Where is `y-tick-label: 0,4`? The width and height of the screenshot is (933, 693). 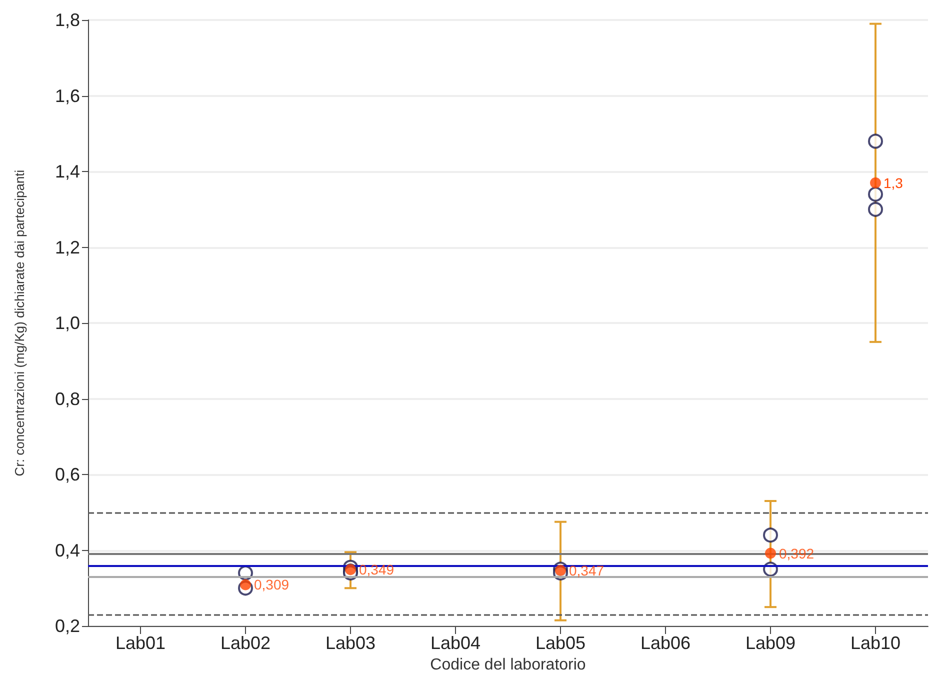 y-tick-label: 0,4 is located at coordinates (67, 550).